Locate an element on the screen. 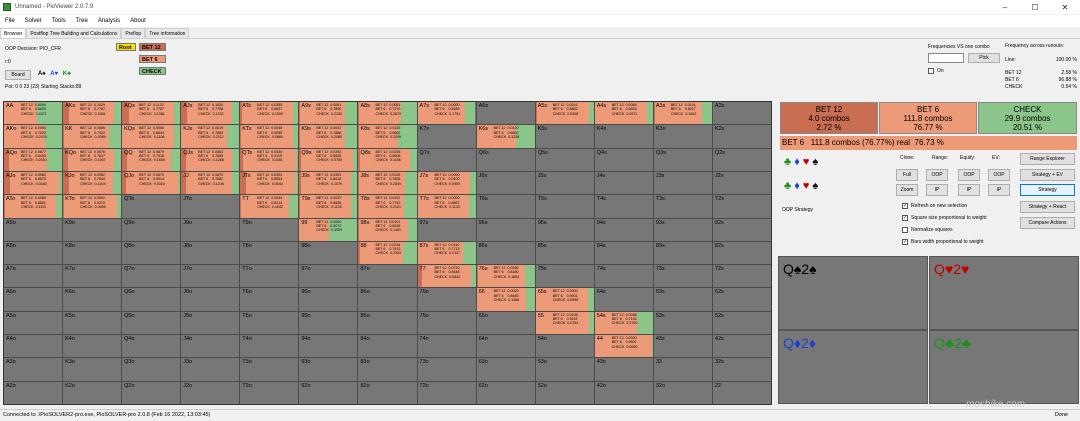  freq-input is located at coordinates (946, 58).